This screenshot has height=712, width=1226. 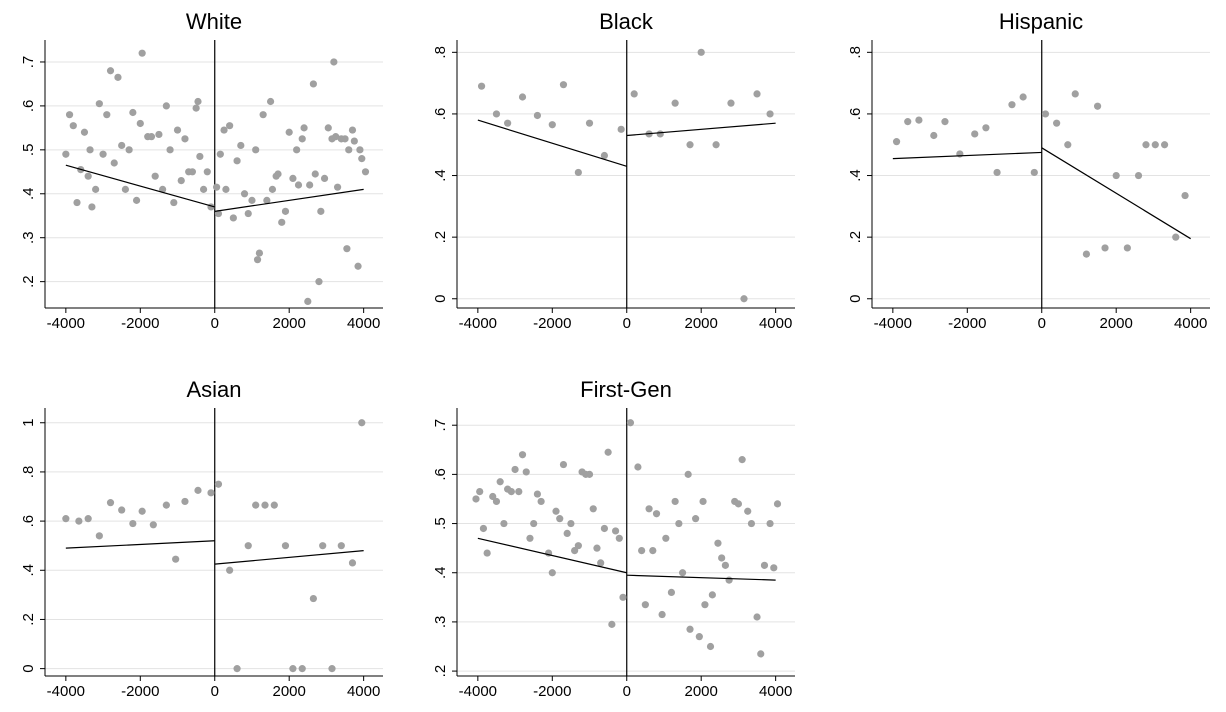 I want to click on x-tick-label: 0, so click(x=627, y=691).